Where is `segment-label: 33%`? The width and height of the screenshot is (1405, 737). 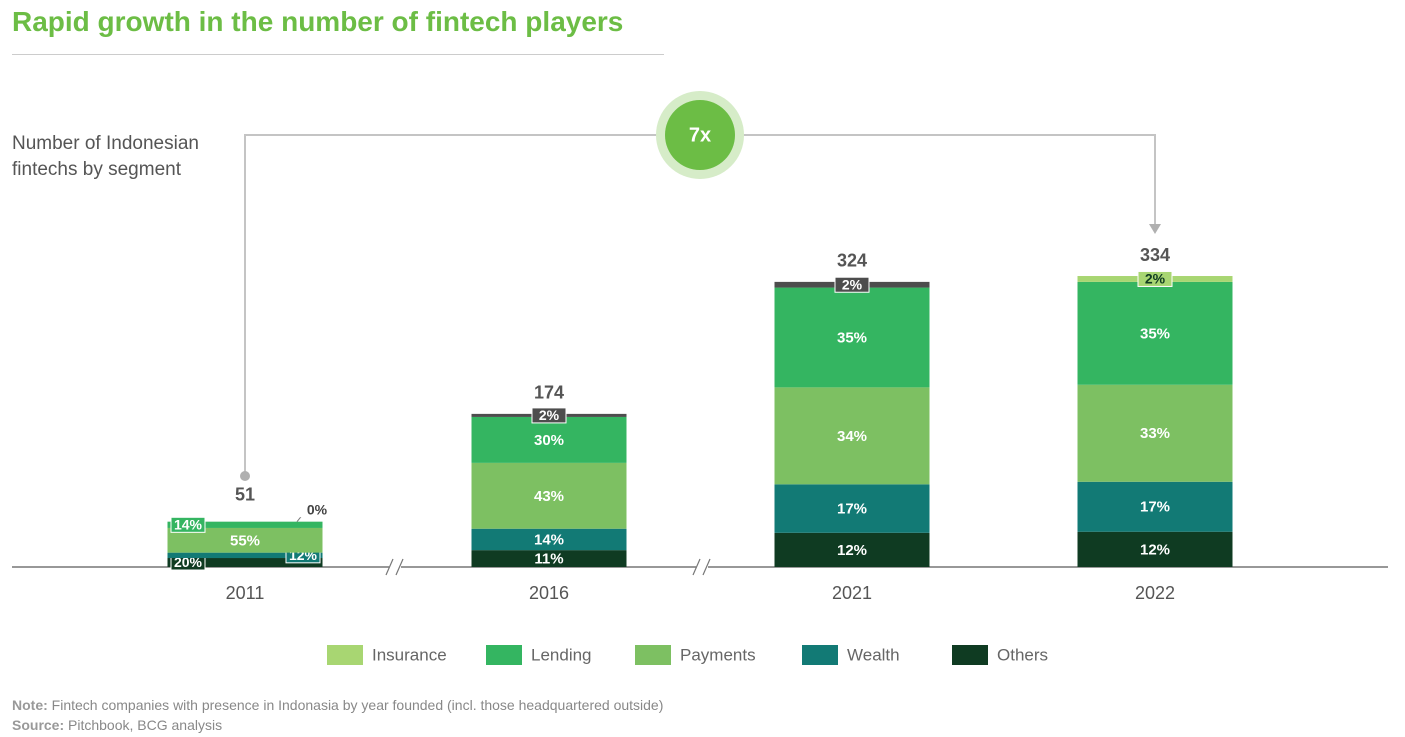 segment-label: 33% is located at coordinates (1155, 433).